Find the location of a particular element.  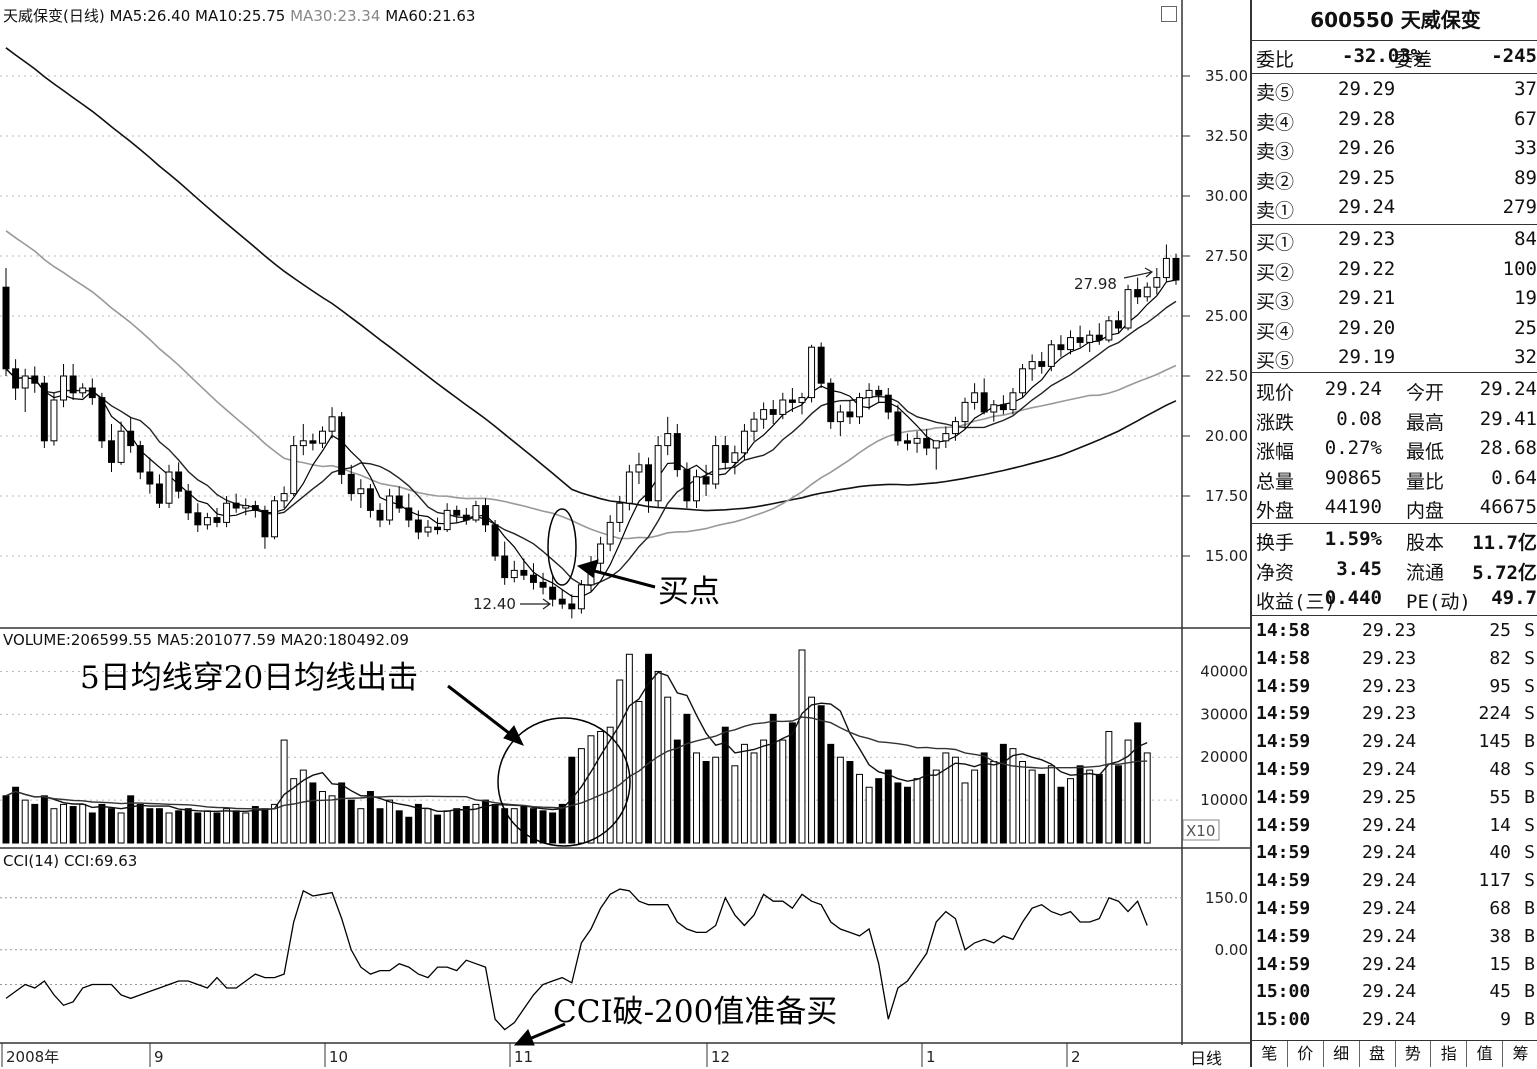

tick-time: 15:00 is located at coordinates (1283, 992).